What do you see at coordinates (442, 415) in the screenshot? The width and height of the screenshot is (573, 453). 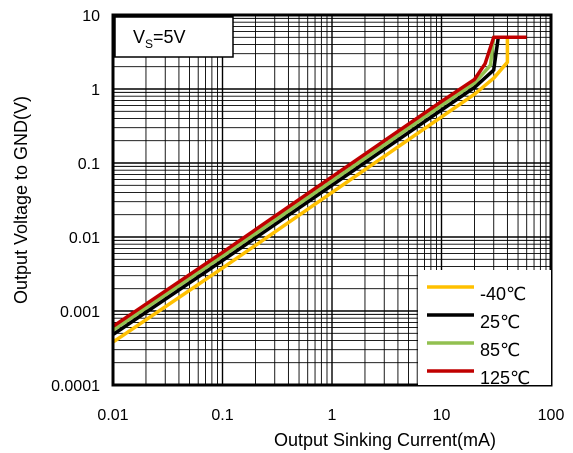 I see `x-tick-label: 10` at bounding box center [442, 415].